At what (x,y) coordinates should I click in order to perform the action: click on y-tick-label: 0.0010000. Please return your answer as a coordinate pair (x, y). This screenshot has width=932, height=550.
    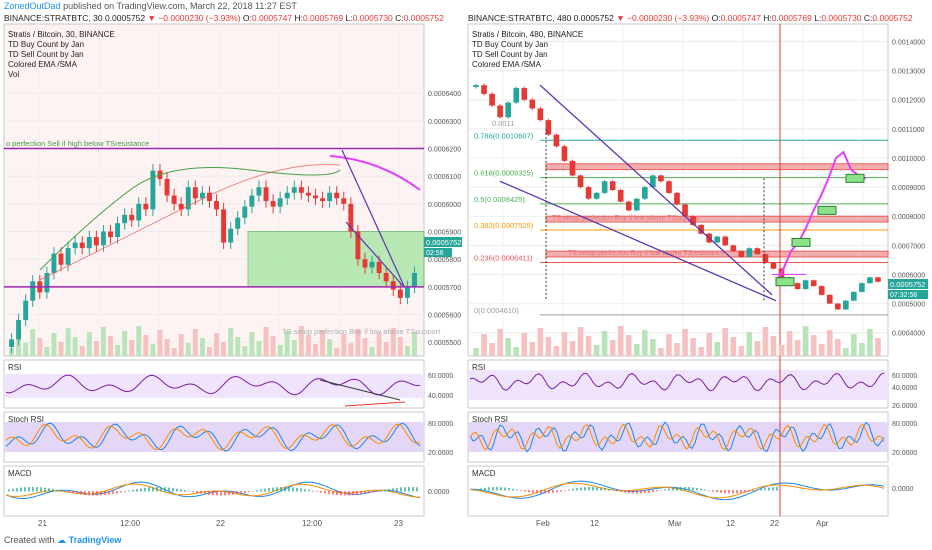
    Looking at the image, I should click on (908, 159).